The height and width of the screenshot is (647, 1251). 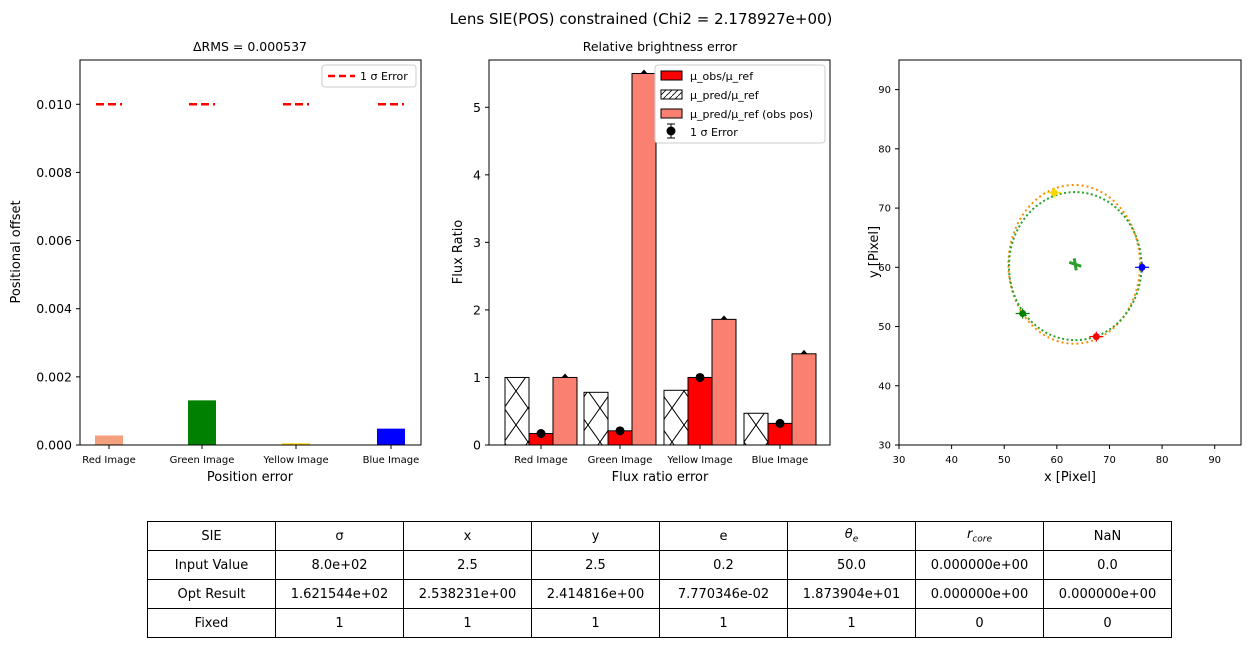 I want to click on table-cell: 0.2, so click(x=723, y=565).